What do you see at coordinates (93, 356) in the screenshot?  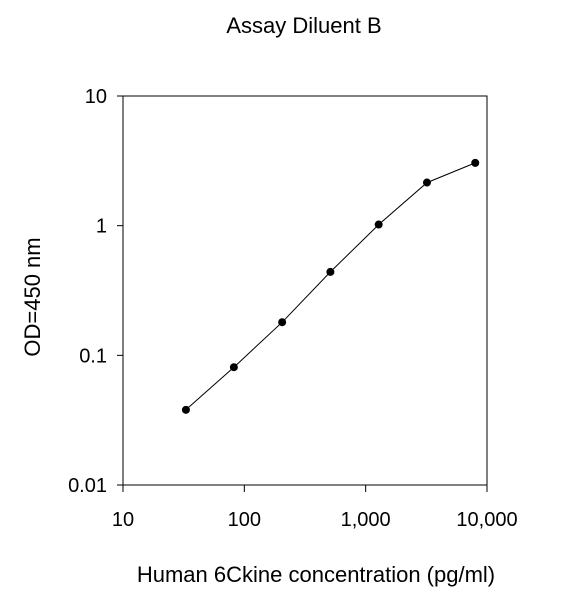 I see `y-tick-label: 0.1` at bounding box center [93, 356].